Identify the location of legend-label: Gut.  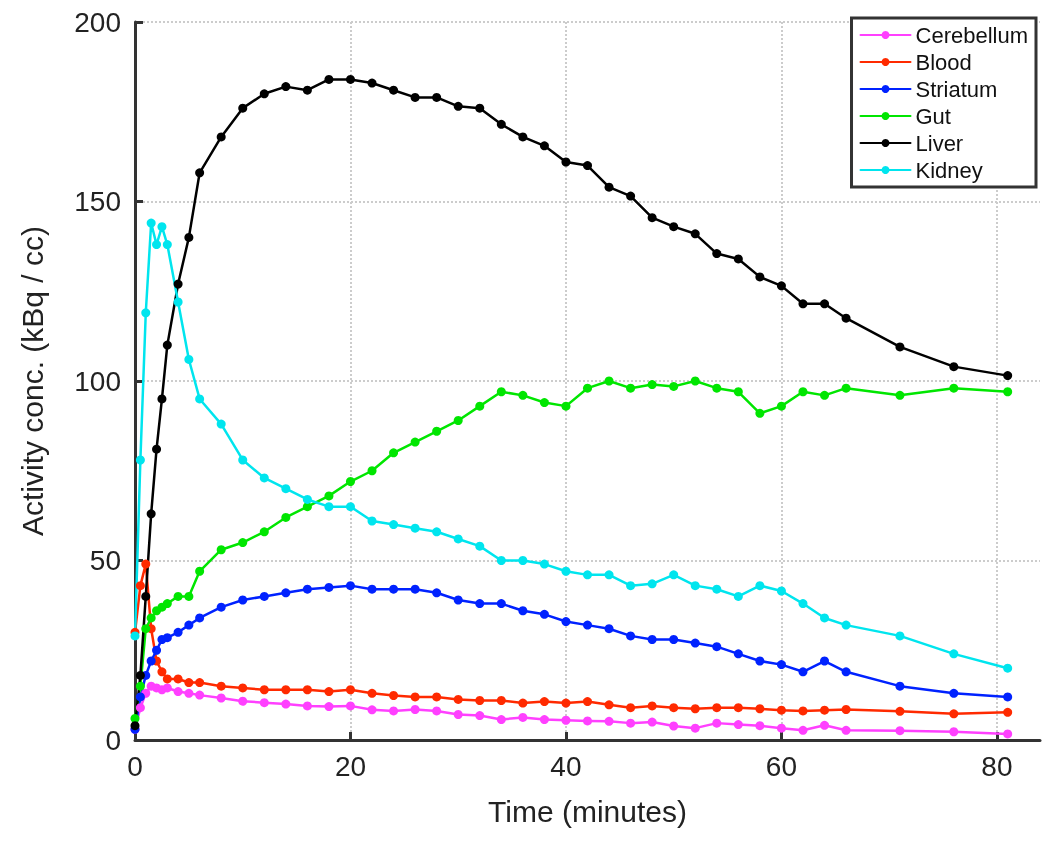
(933, 116).